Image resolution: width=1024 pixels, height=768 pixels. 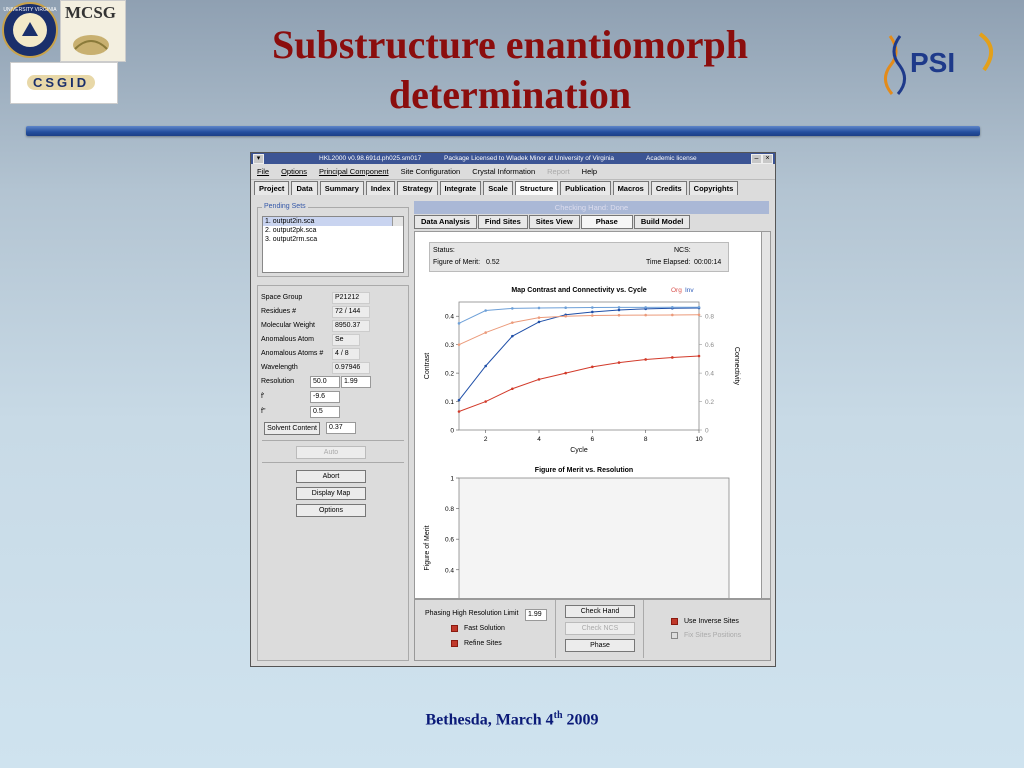 What do you see at coordinates (294, 171) in the screenshot?
I see `menu-options: Options` at bounding box center [294, 171].